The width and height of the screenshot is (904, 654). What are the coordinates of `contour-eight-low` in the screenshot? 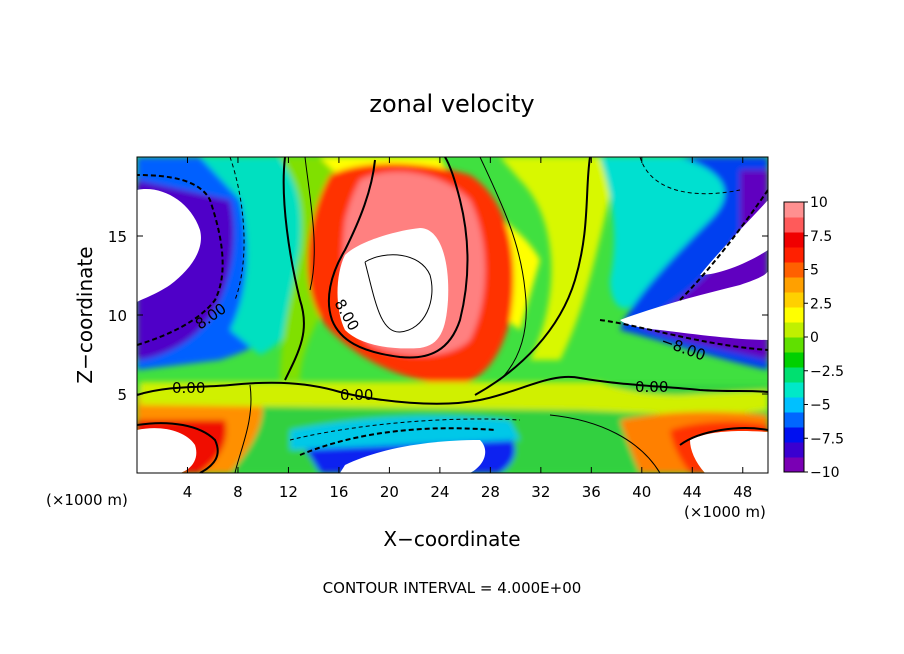 It's located at (178, 447).